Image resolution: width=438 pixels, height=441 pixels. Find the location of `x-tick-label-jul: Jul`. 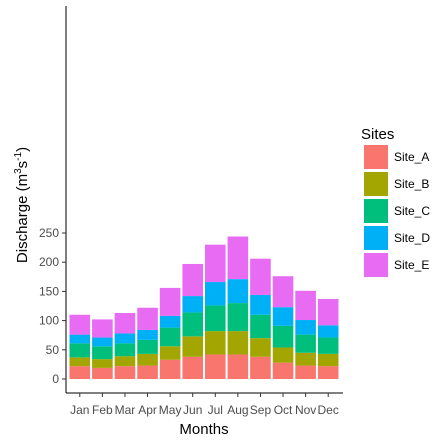

x-tick-label-jul: Jul is located at coordinates (215, 410).